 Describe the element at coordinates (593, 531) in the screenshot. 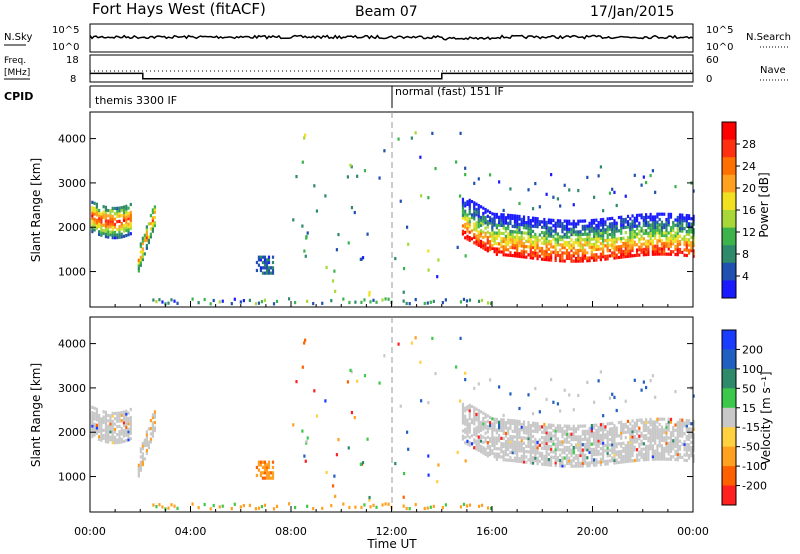

I see `time-tick-label-5: 20:00` at that location.